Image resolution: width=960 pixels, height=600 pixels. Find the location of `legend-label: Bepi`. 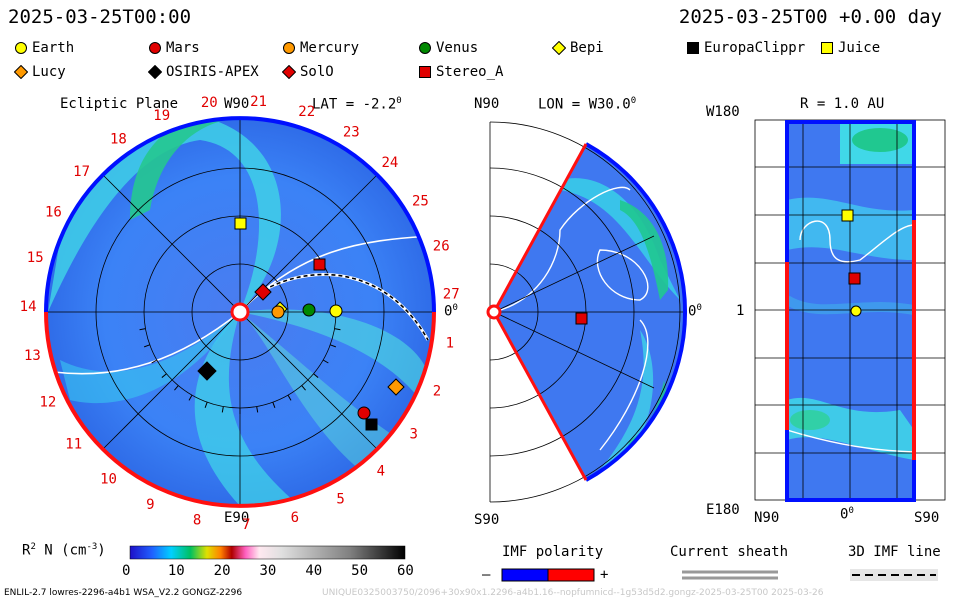

legend-label: Bepi is located at coordinates (587, 48).